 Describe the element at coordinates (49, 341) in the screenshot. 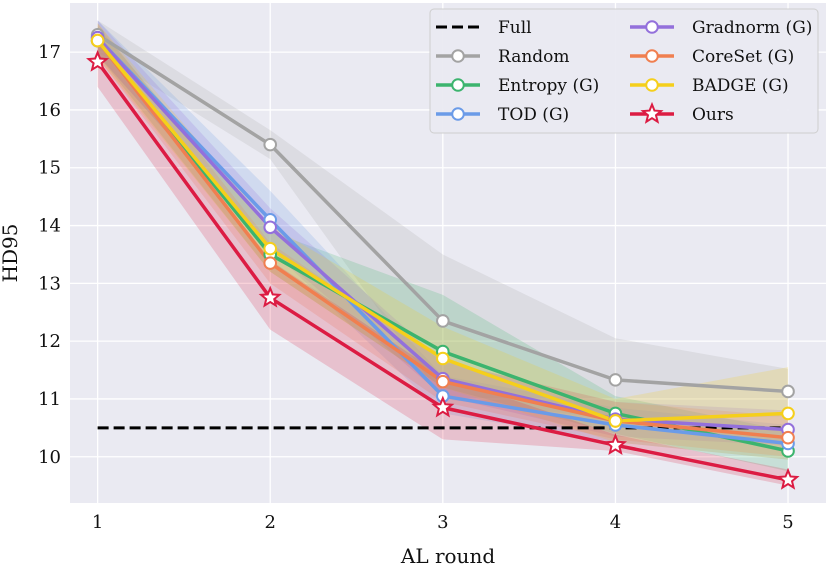

I see `y-tick-label: 12` at that location.